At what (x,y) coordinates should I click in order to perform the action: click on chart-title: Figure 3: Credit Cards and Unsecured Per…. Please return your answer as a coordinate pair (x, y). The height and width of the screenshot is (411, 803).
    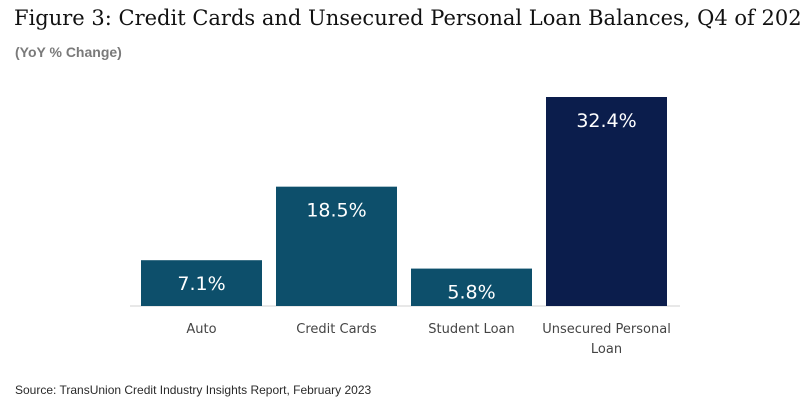
    Looking at the image, I should click on (408, 18).